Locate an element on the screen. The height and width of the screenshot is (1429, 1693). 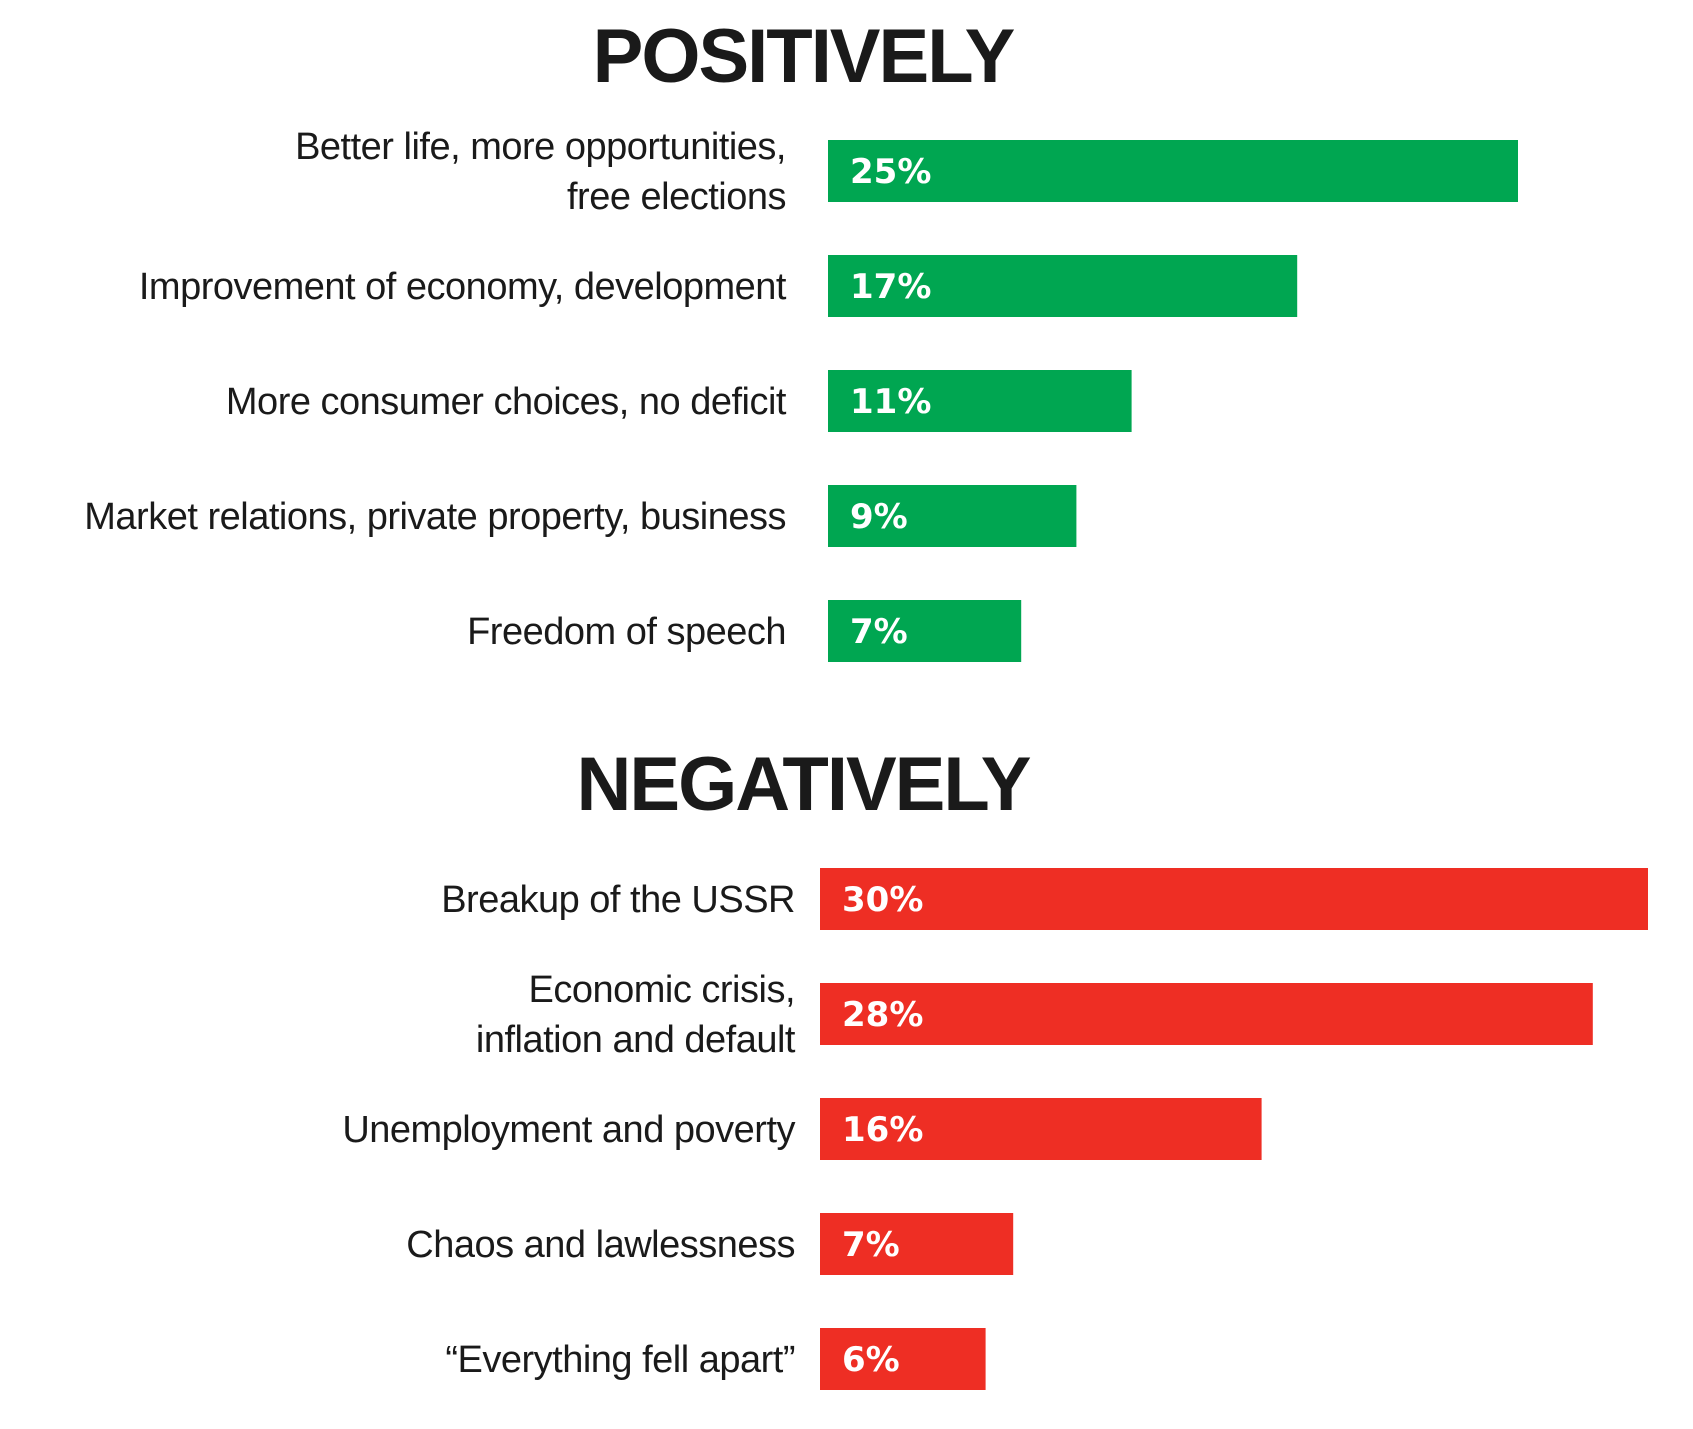
positive-category-label: free elections is located at coordinates (676, 197).